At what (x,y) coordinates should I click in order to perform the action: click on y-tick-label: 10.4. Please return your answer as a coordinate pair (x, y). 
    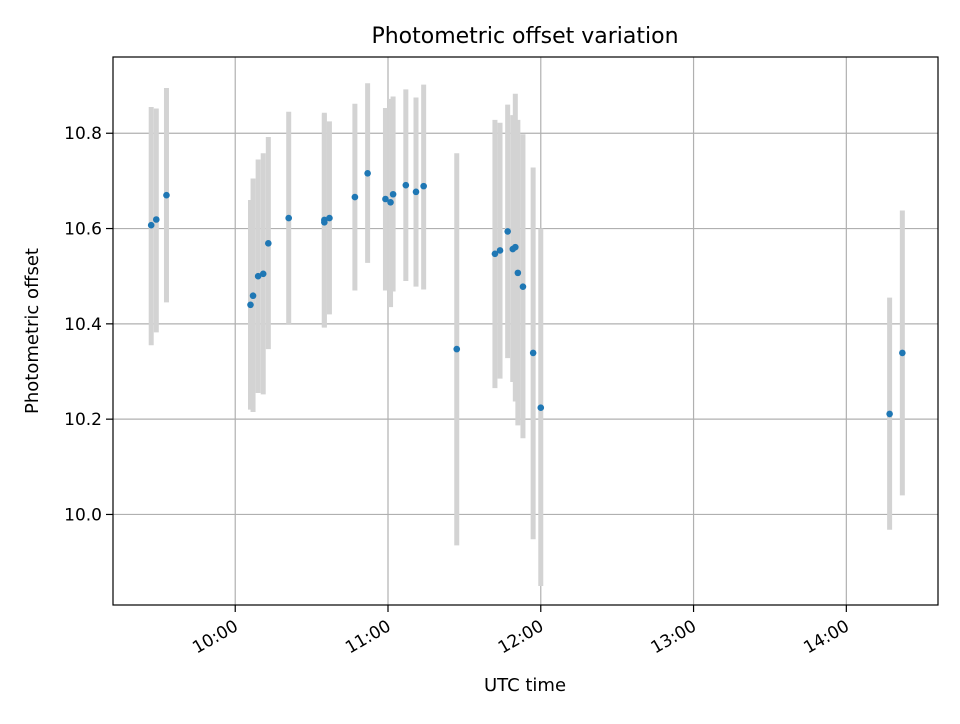
    Looking at the image, I should click on (83, 325).